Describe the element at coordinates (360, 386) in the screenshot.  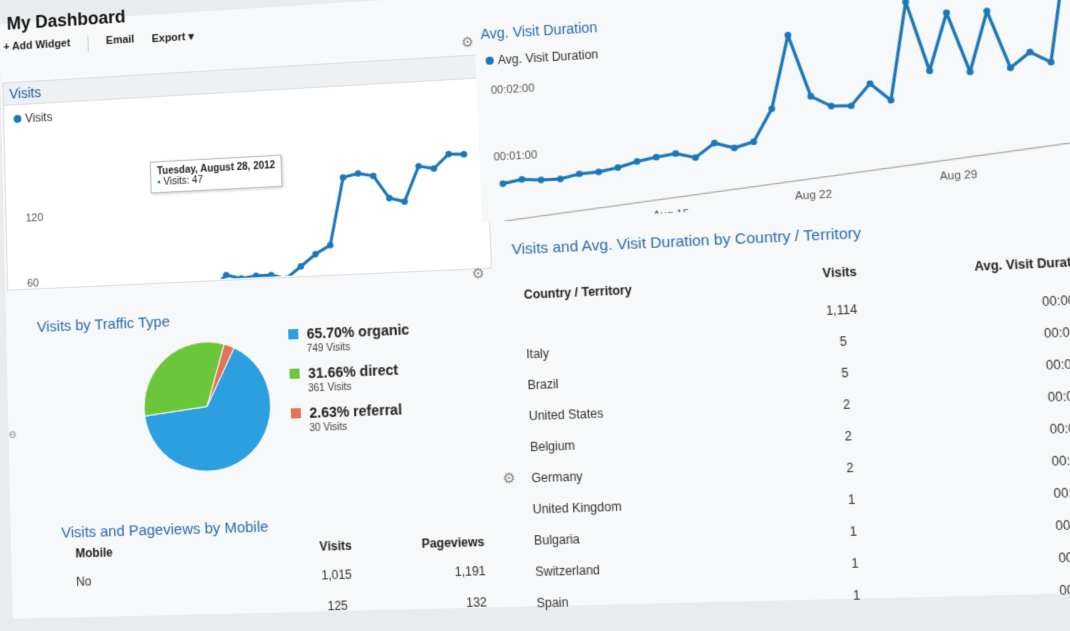
I see `traffic-visits: 361 Visits` at that location.